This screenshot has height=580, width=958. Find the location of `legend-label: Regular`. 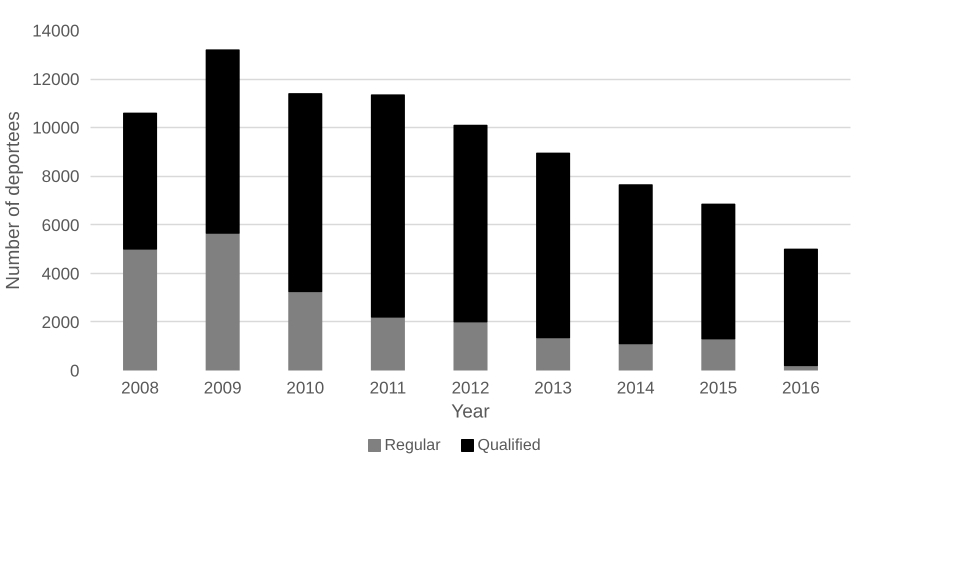

legend-label: Regular is located at coordinates (413, 445).